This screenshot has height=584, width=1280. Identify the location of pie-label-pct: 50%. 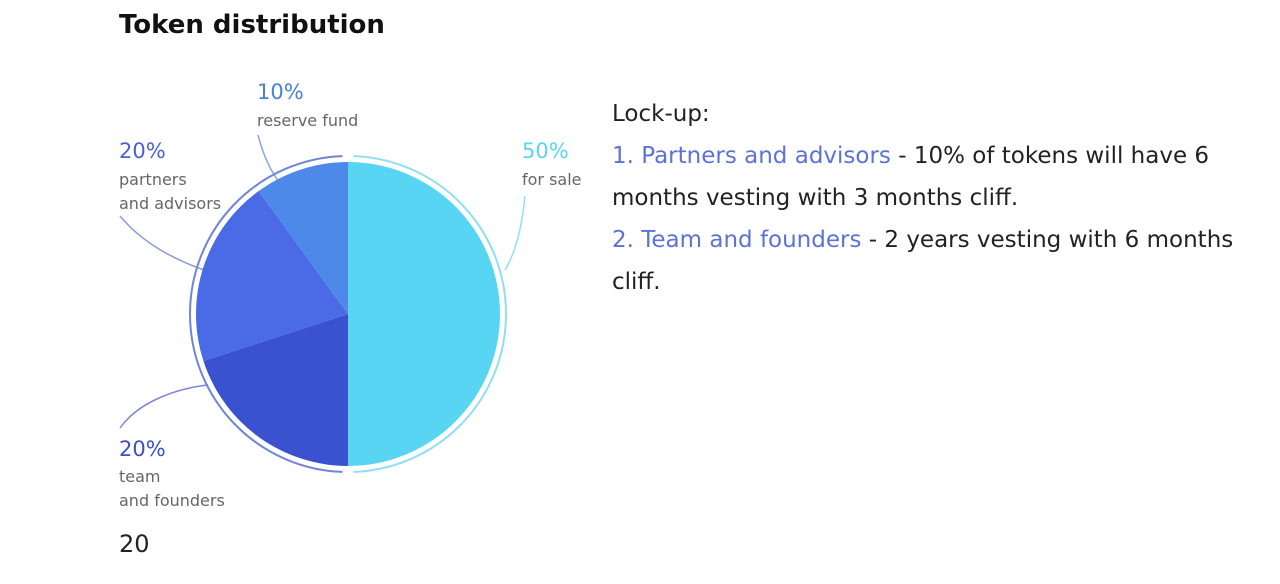
(545, 151).